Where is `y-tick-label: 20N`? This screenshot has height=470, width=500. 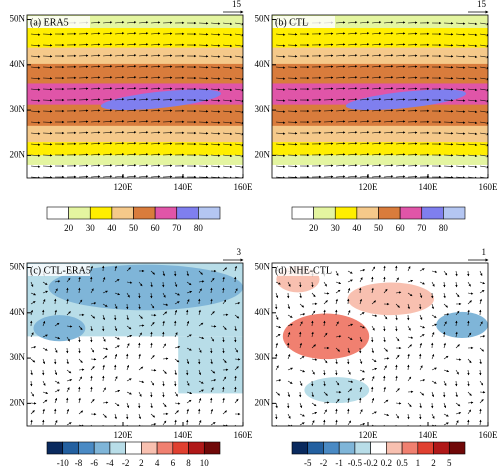 y-tick-label: 20N is located at coordinates (263, 154).